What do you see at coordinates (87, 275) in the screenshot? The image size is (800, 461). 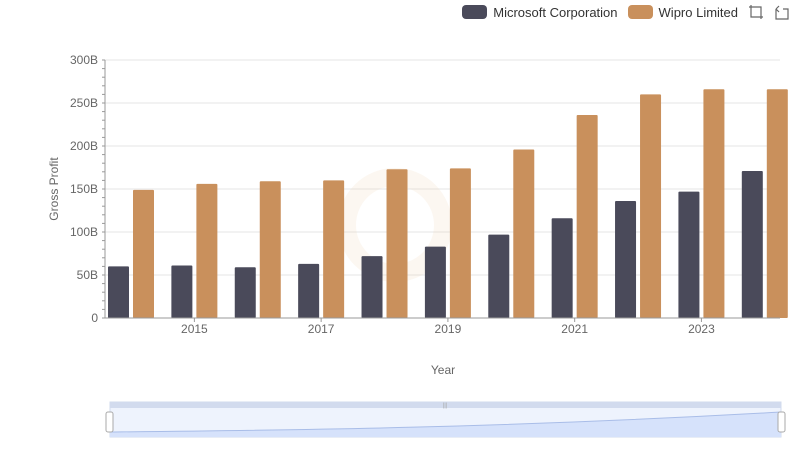 I see `y-tick-label: 50B` at bounding box center [87, 275].